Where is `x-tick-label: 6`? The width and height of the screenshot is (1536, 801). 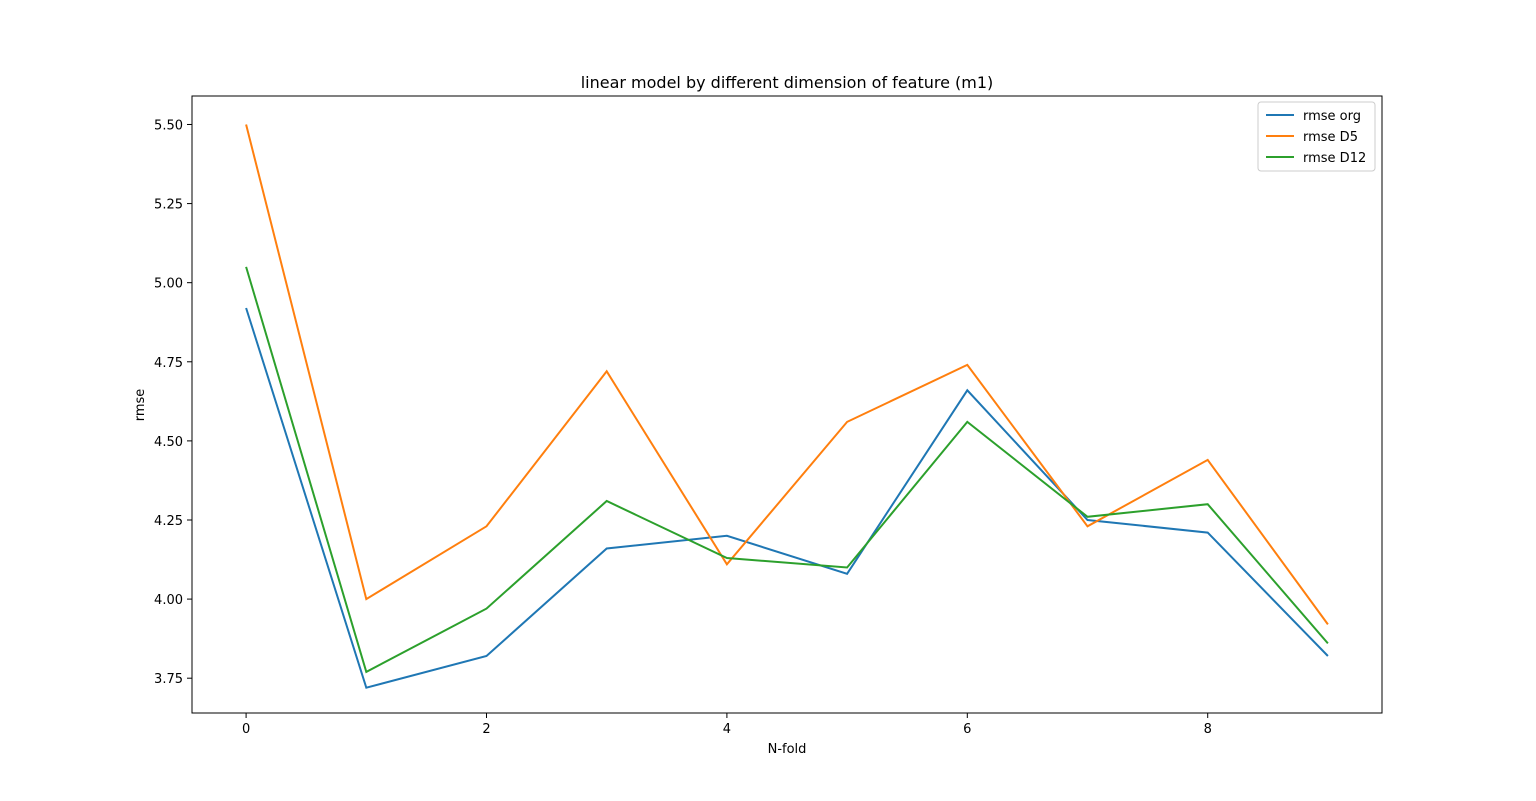 x-tick-label: 6 is located at coordinates (967, 729).